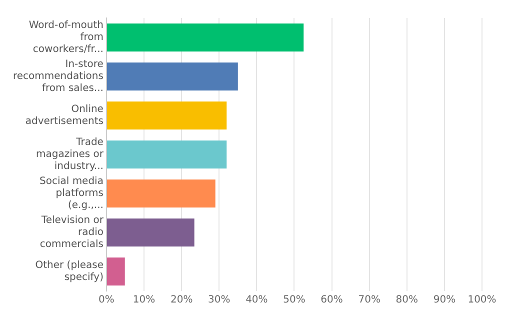  I want to click on y-tick-label: Television or radio commercials, so click(72, 232).